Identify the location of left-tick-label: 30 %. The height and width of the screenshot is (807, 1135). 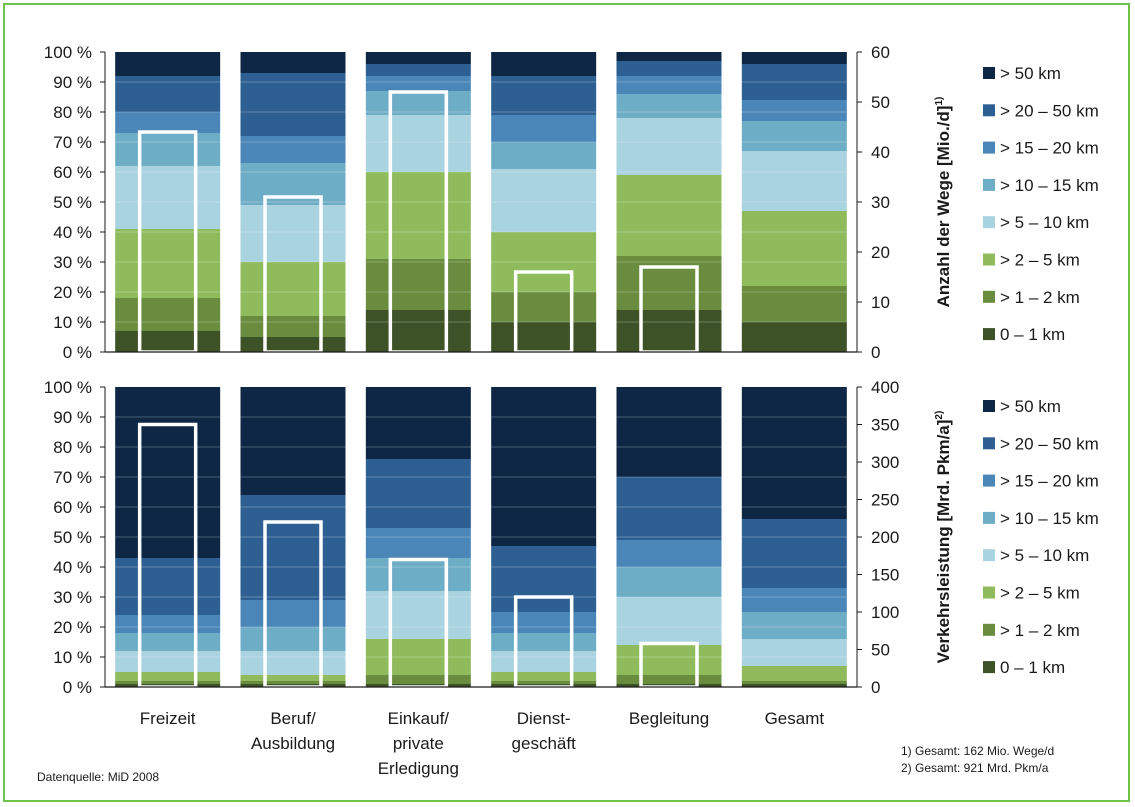
(72, 597).